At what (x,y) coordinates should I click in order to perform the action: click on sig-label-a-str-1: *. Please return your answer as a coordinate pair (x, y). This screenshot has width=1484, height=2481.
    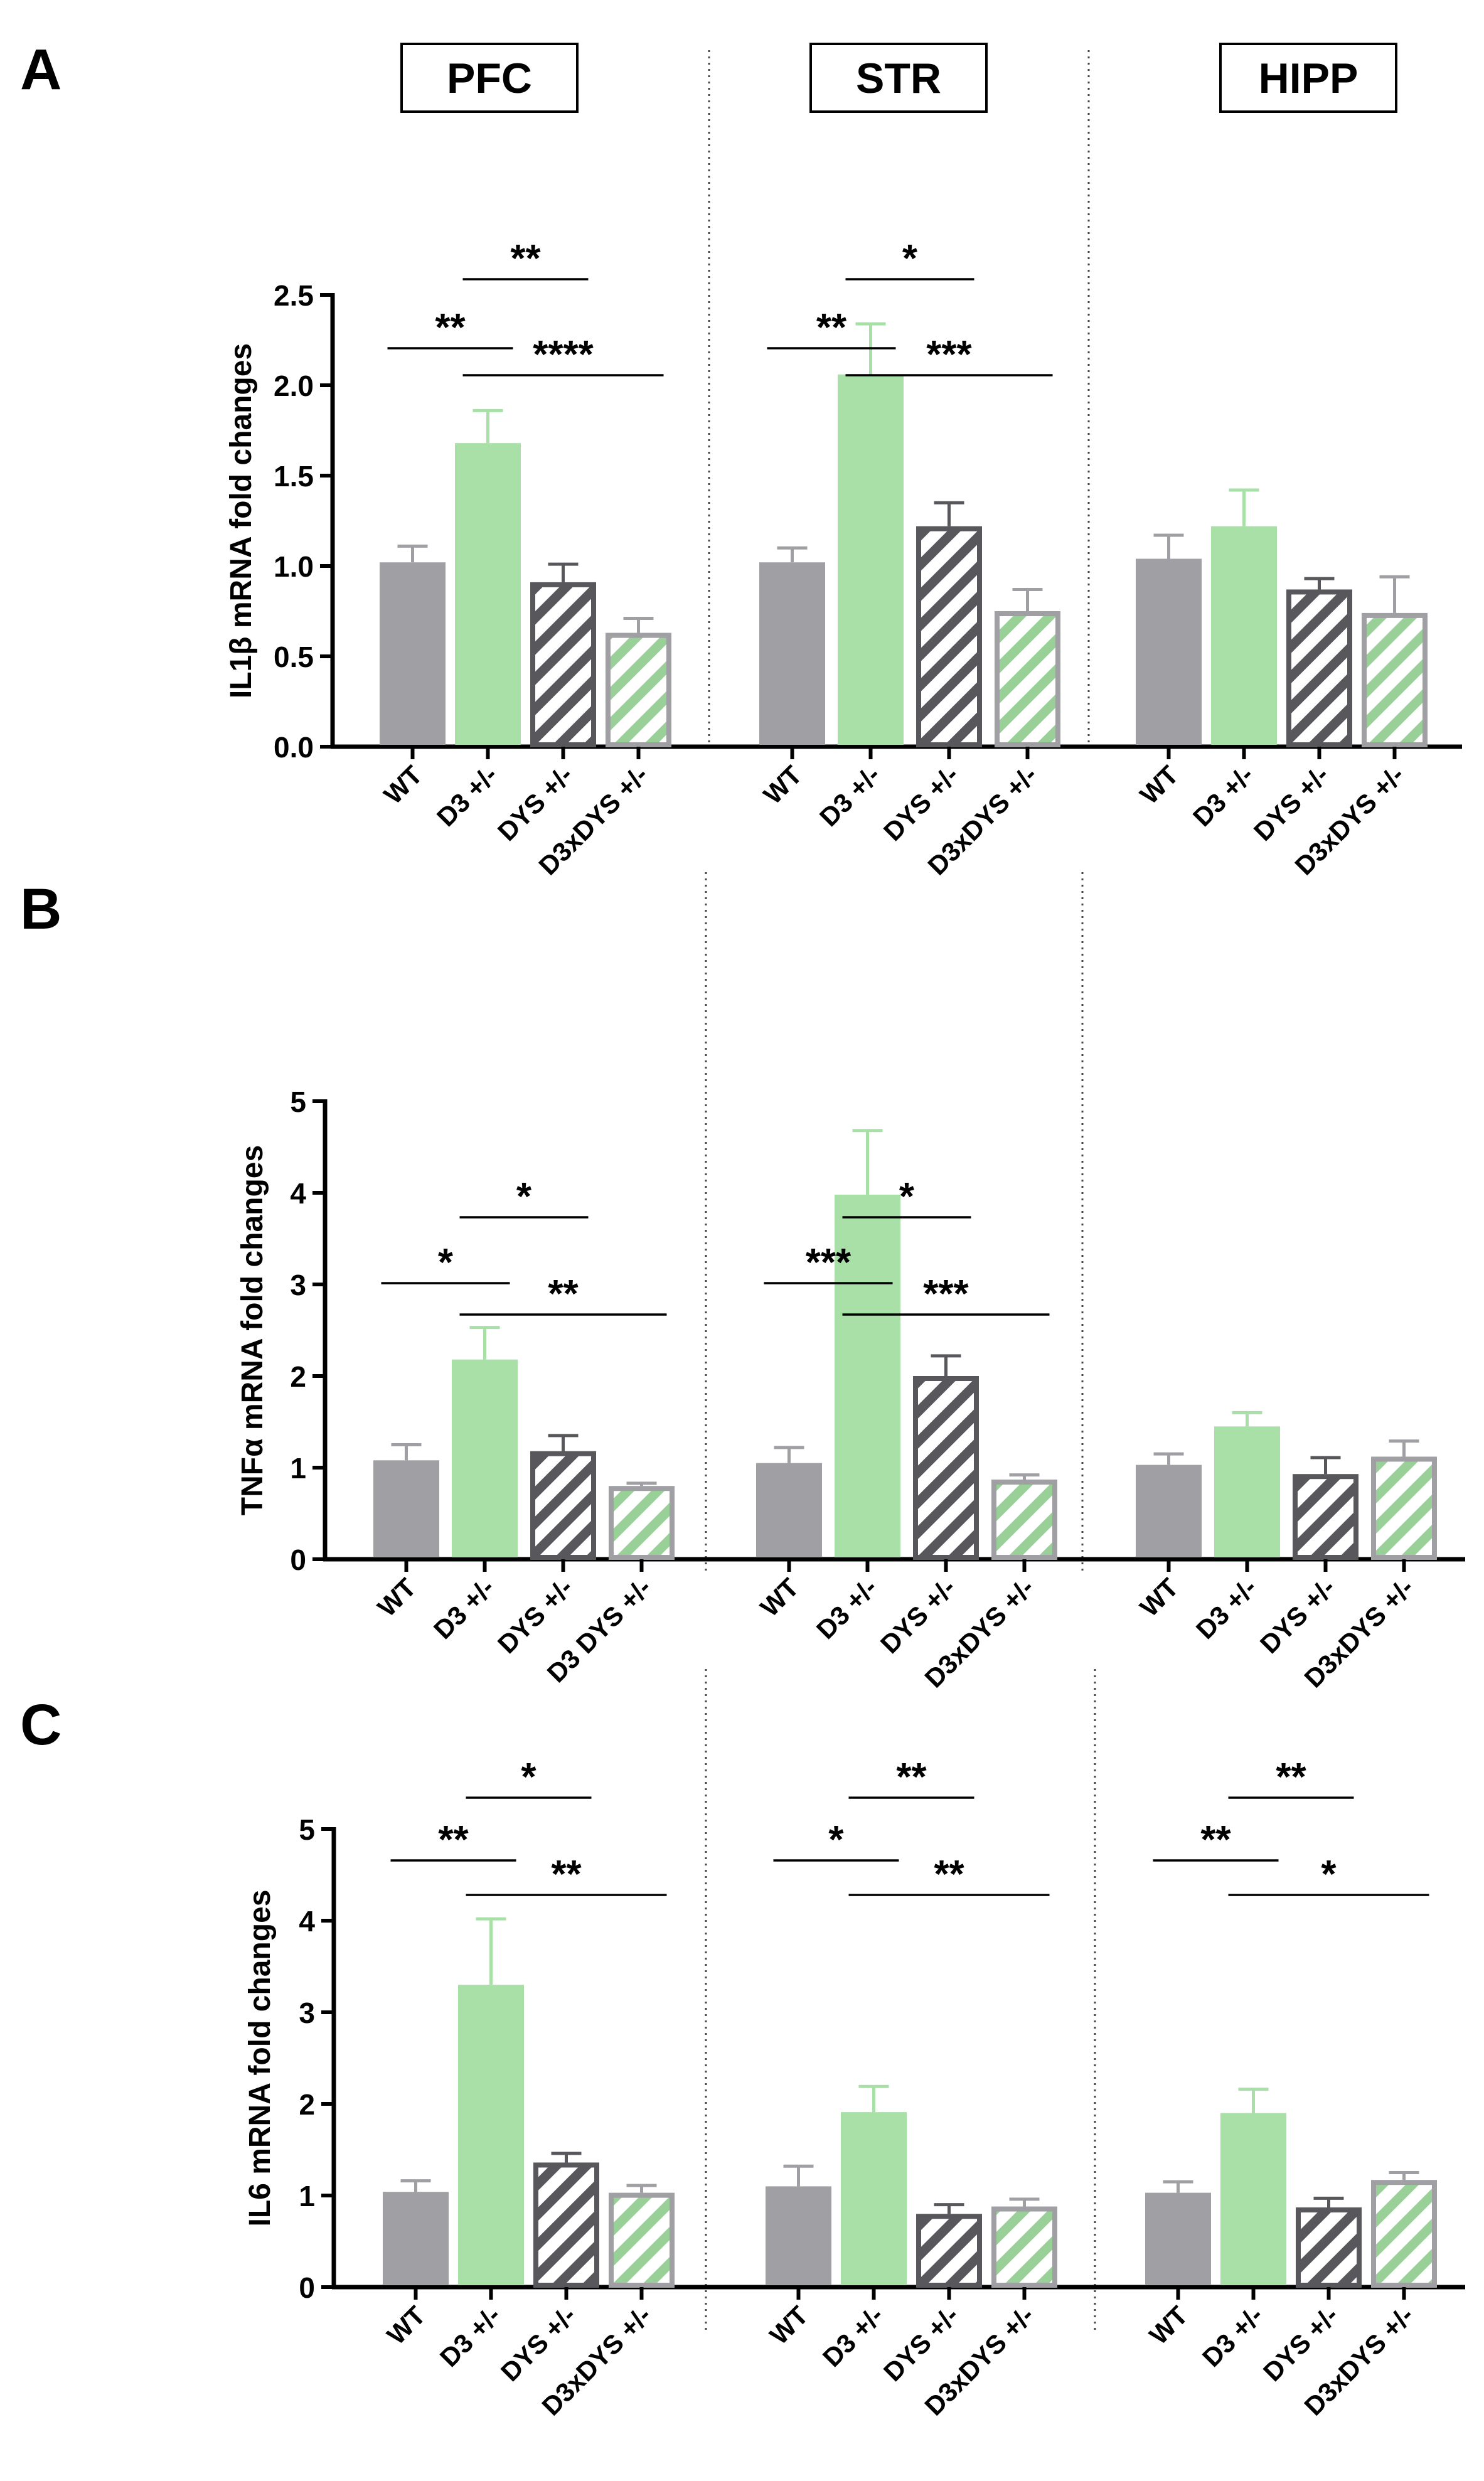
    Looking at the image, I should click on (910, 258).